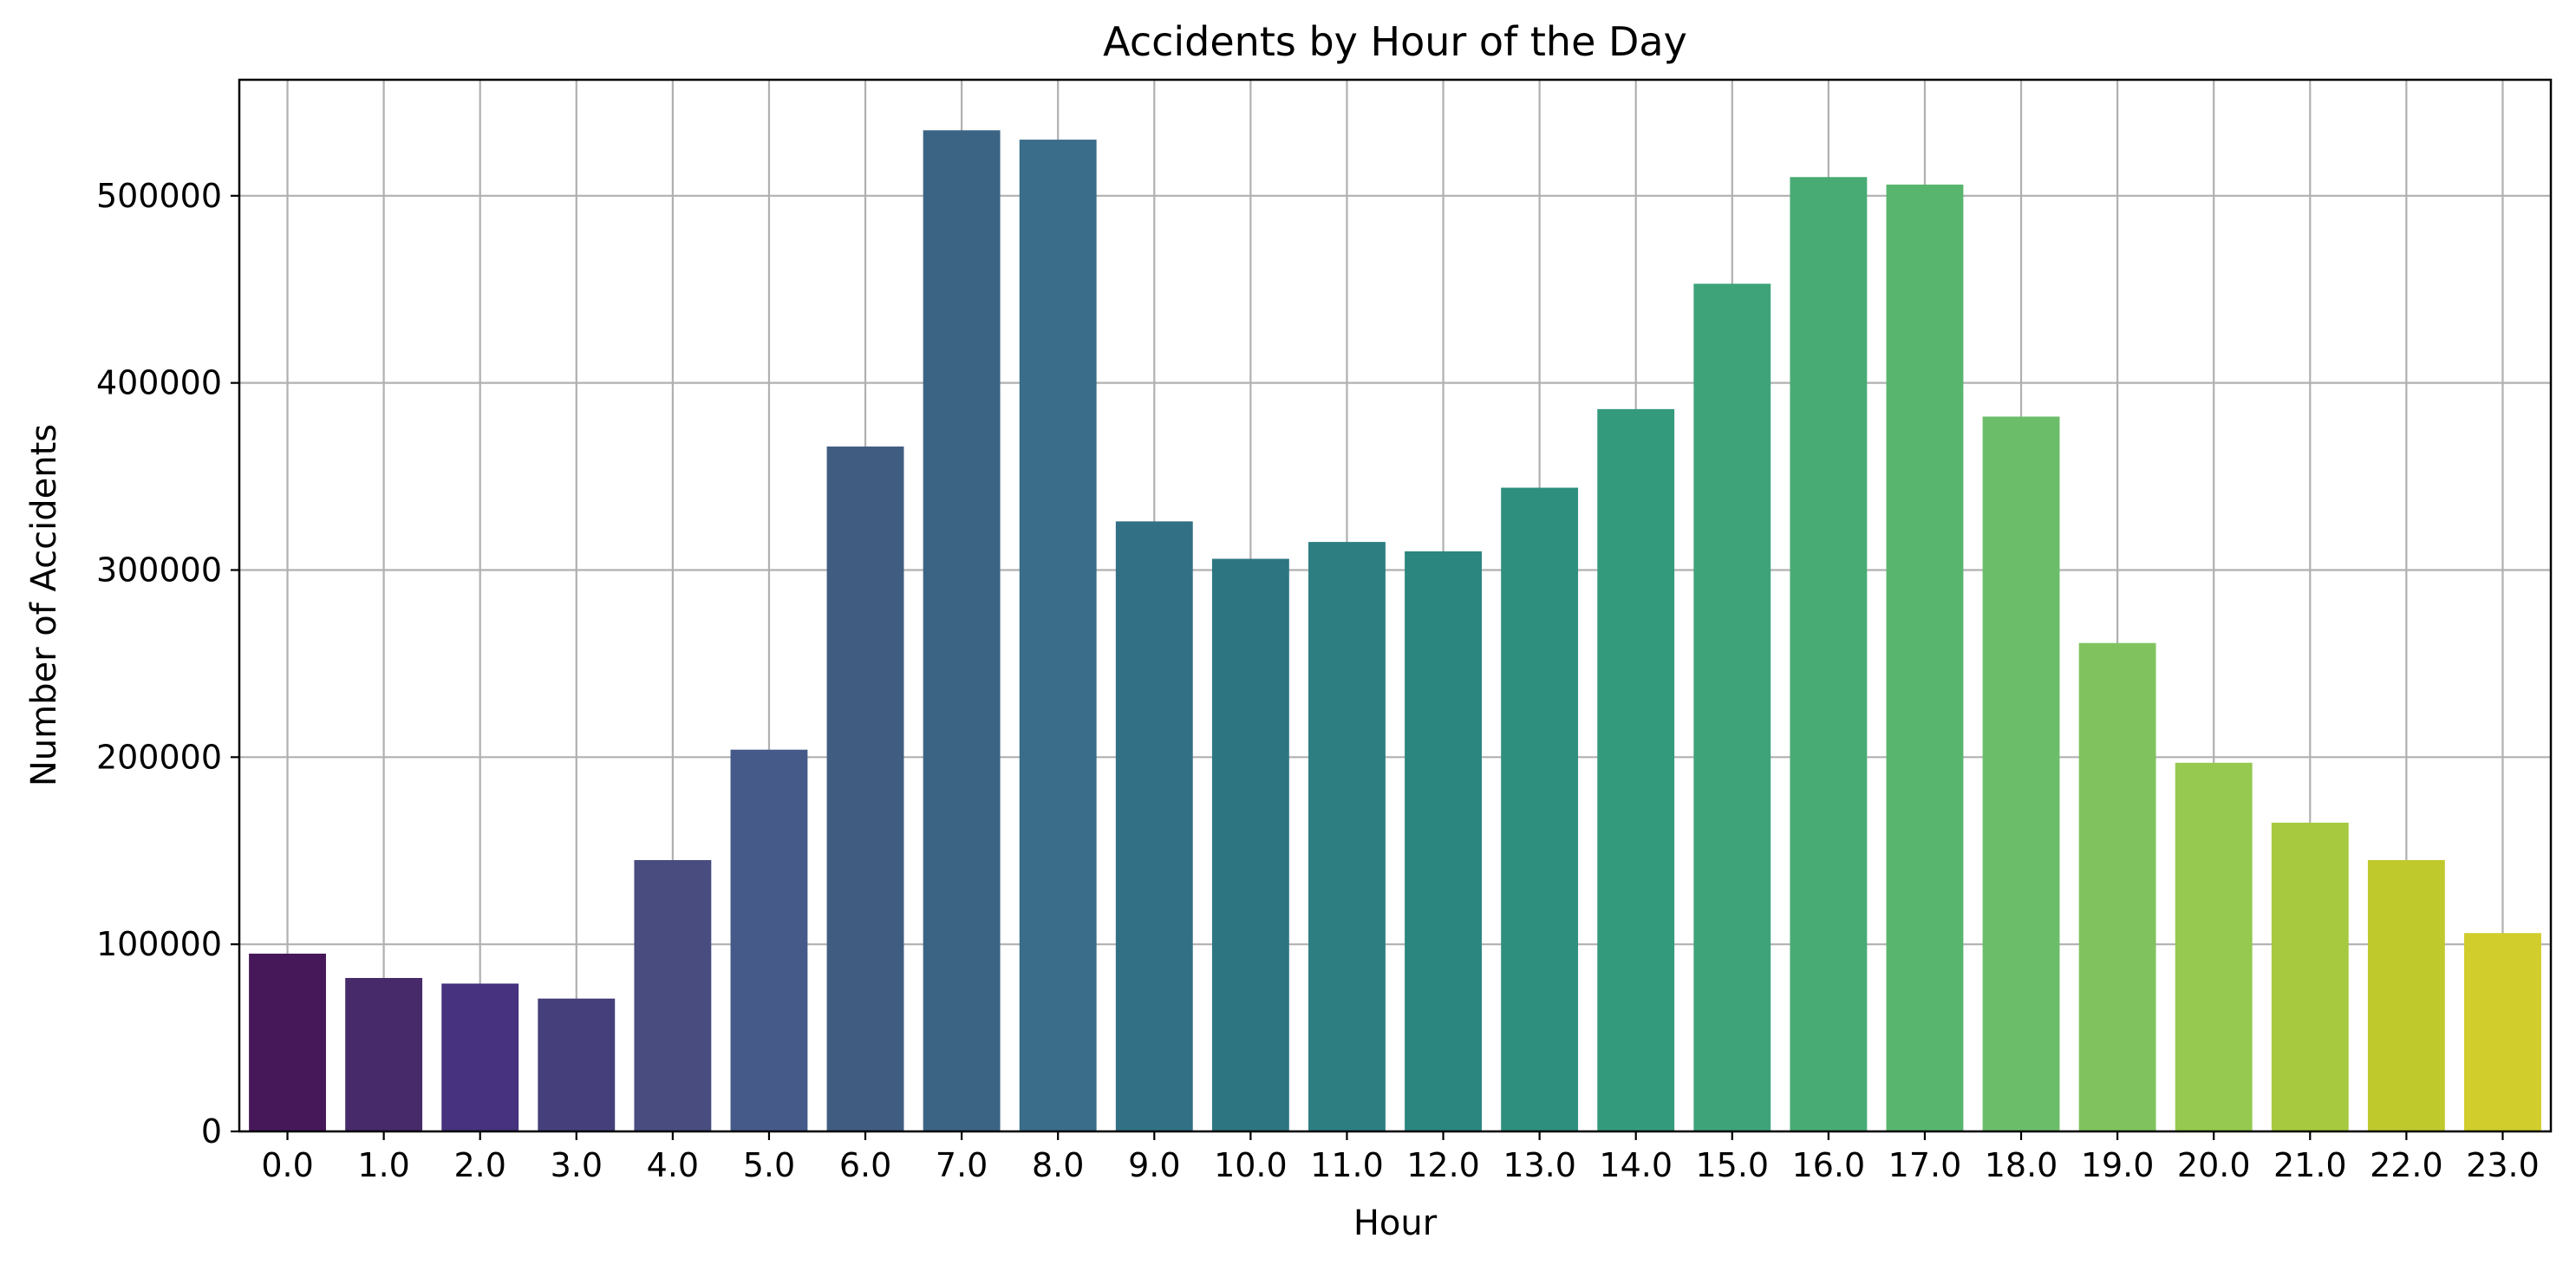 The height and width of the screenshot is (1271, 2576). Describe the element at coordinates (1636, 769) in the screenshot. I see `bar-hour-14.0` at that location.